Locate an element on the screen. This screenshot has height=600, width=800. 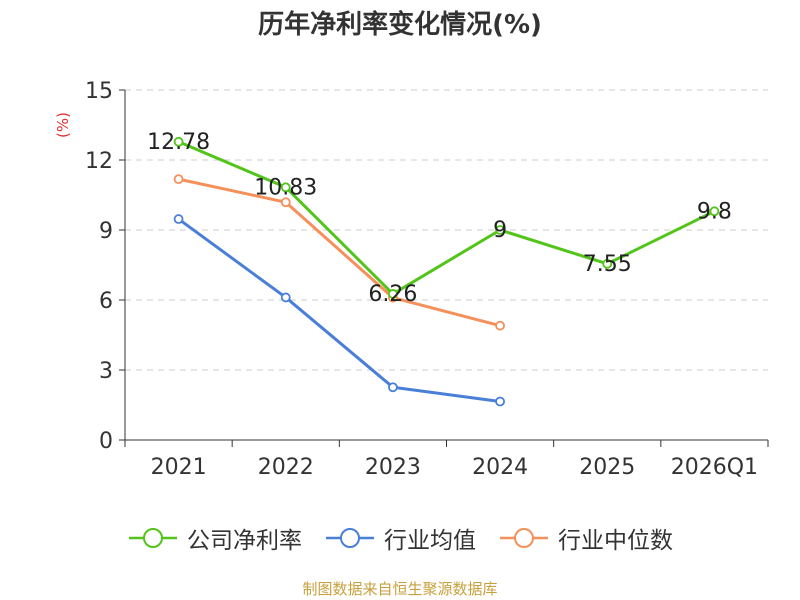
data-label: 12.78 is located at coordinates (178, 142).